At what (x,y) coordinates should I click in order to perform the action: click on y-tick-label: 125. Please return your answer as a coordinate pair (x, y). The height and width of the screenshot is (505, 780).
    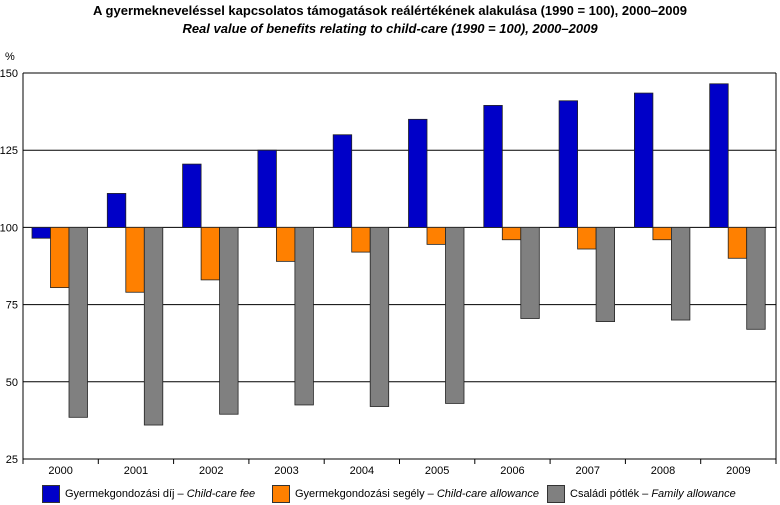
    Looking at the image, I should click on (9, 151).